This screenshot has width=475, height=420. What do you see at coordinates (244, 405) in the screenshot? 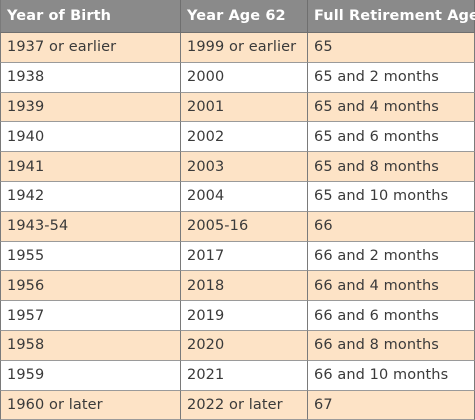
I see `cell-year-age-62: 2022 or later` at bounding box center [244, 405].